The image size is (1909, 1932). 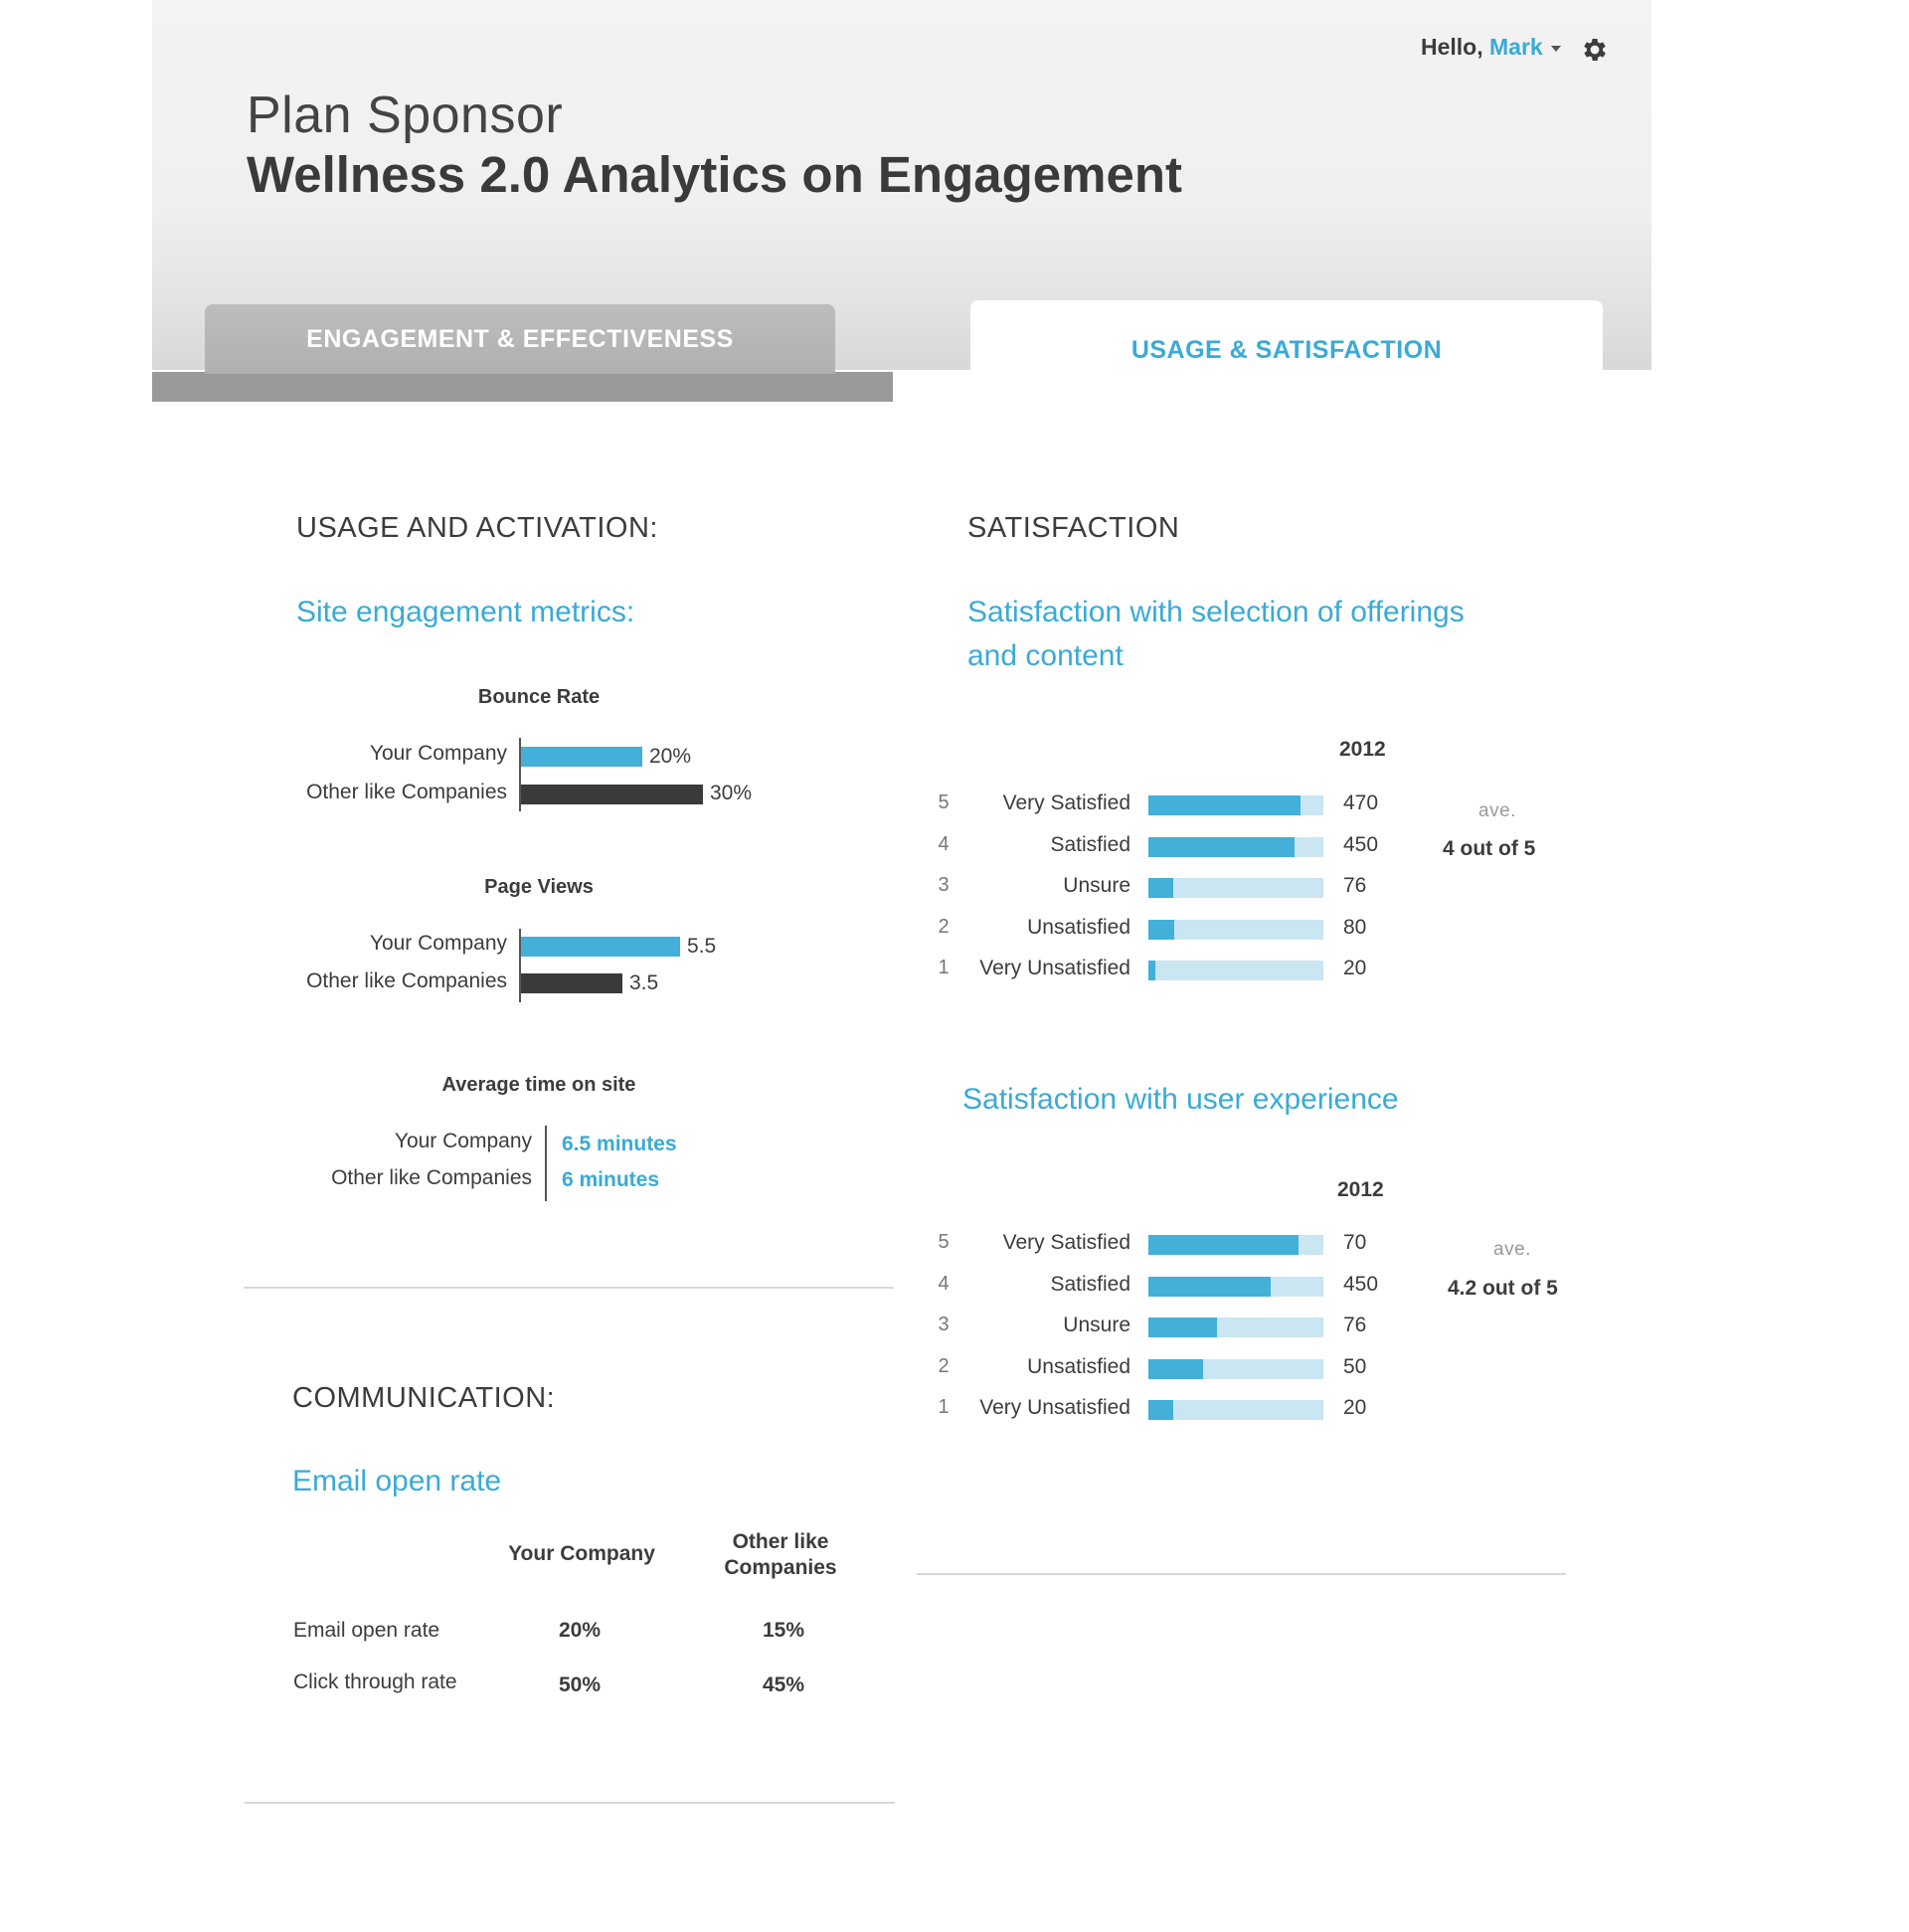 I want to click on avg-time-your-company: 6.5 minutes, so click(x=620, y=1144).